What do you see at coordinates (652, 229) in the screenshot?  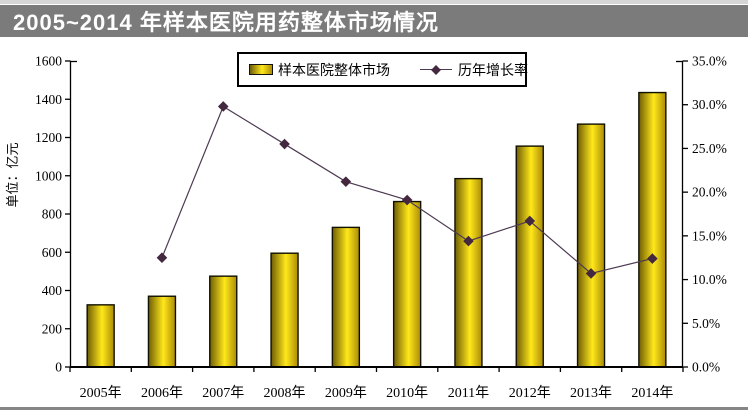 I see `bar-2014年` at bounding box center [652, 229].